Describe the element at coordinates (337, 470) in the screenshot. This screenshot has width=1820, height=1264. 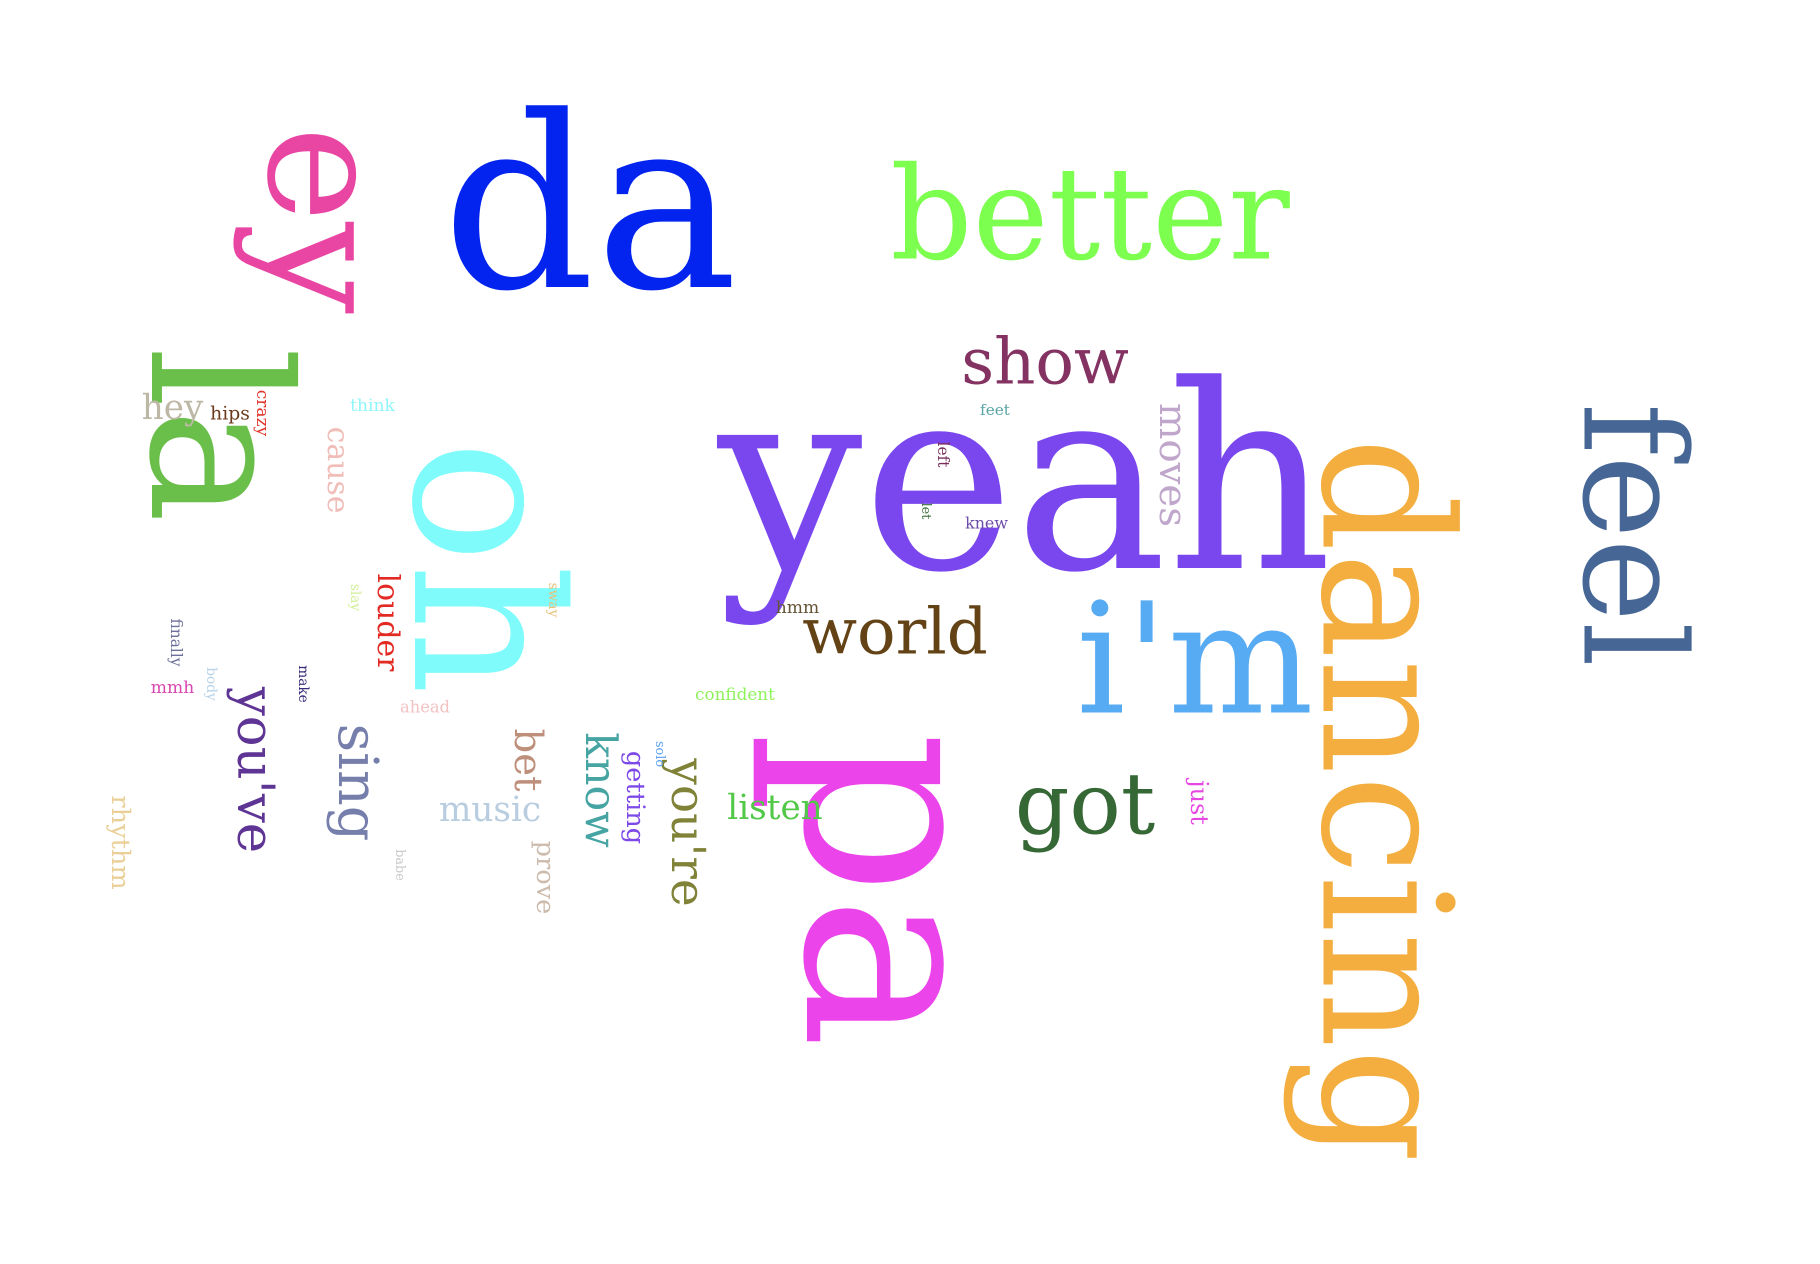
I see `word-cause: cause` at that location.